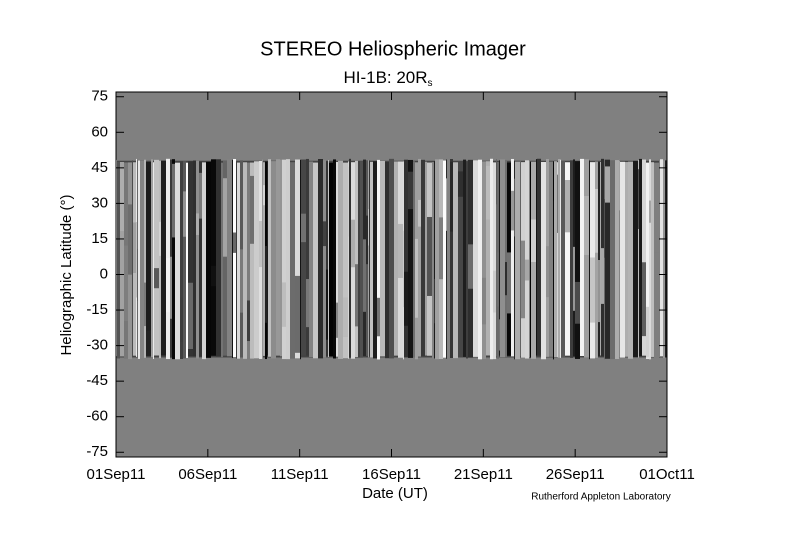 Image resolution: width=785 pixels, height=538 pixels. Describe the element at coordinates (97, 345) in the screenshot. I see `y-tick-label: -30` at that location.